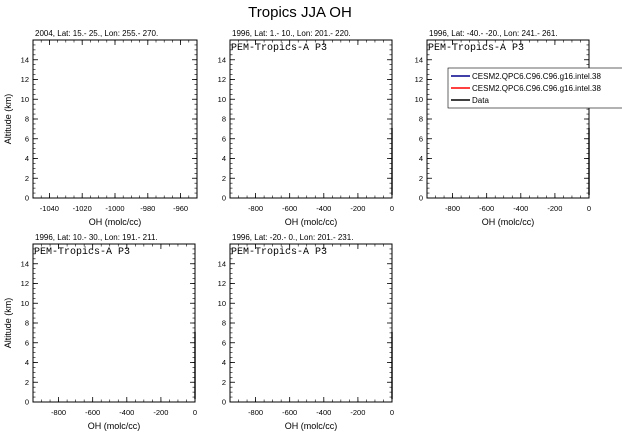 The image size is (622, 436). What do you see at coordinates (291, 33) in the screenshot?
I see `panel-title: 1996, Lat: 1.- 10., Lon: 201.- 220.` at bounding box center [291, 33].